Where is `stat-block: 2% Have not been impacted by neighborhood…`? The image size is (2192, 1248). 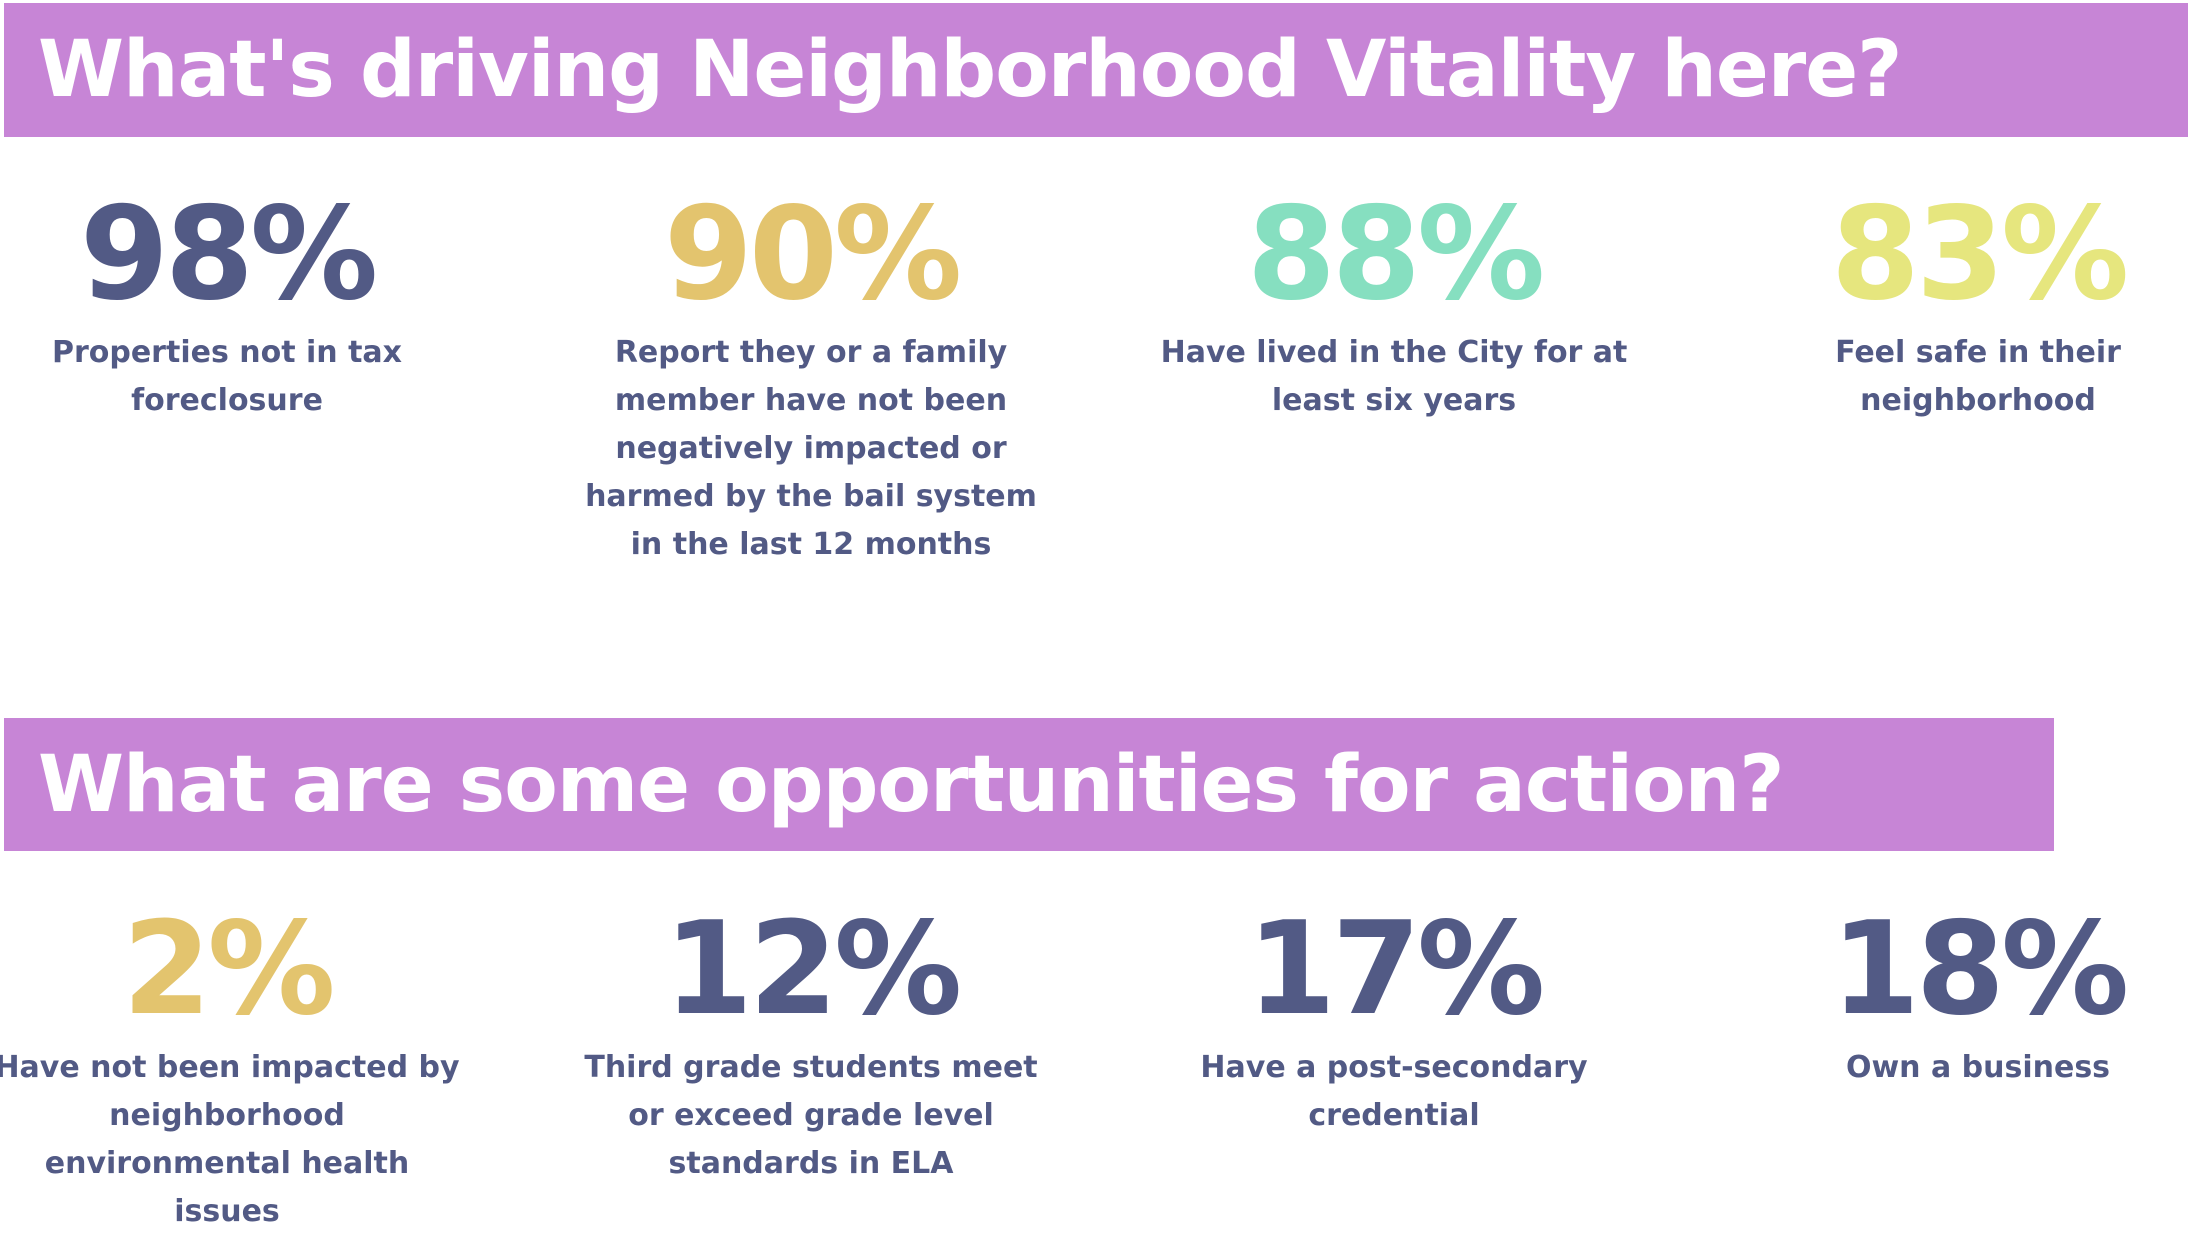
stat-block: 2% Have not been impacted by neighborhood… is located at coordinates (231, 1068).